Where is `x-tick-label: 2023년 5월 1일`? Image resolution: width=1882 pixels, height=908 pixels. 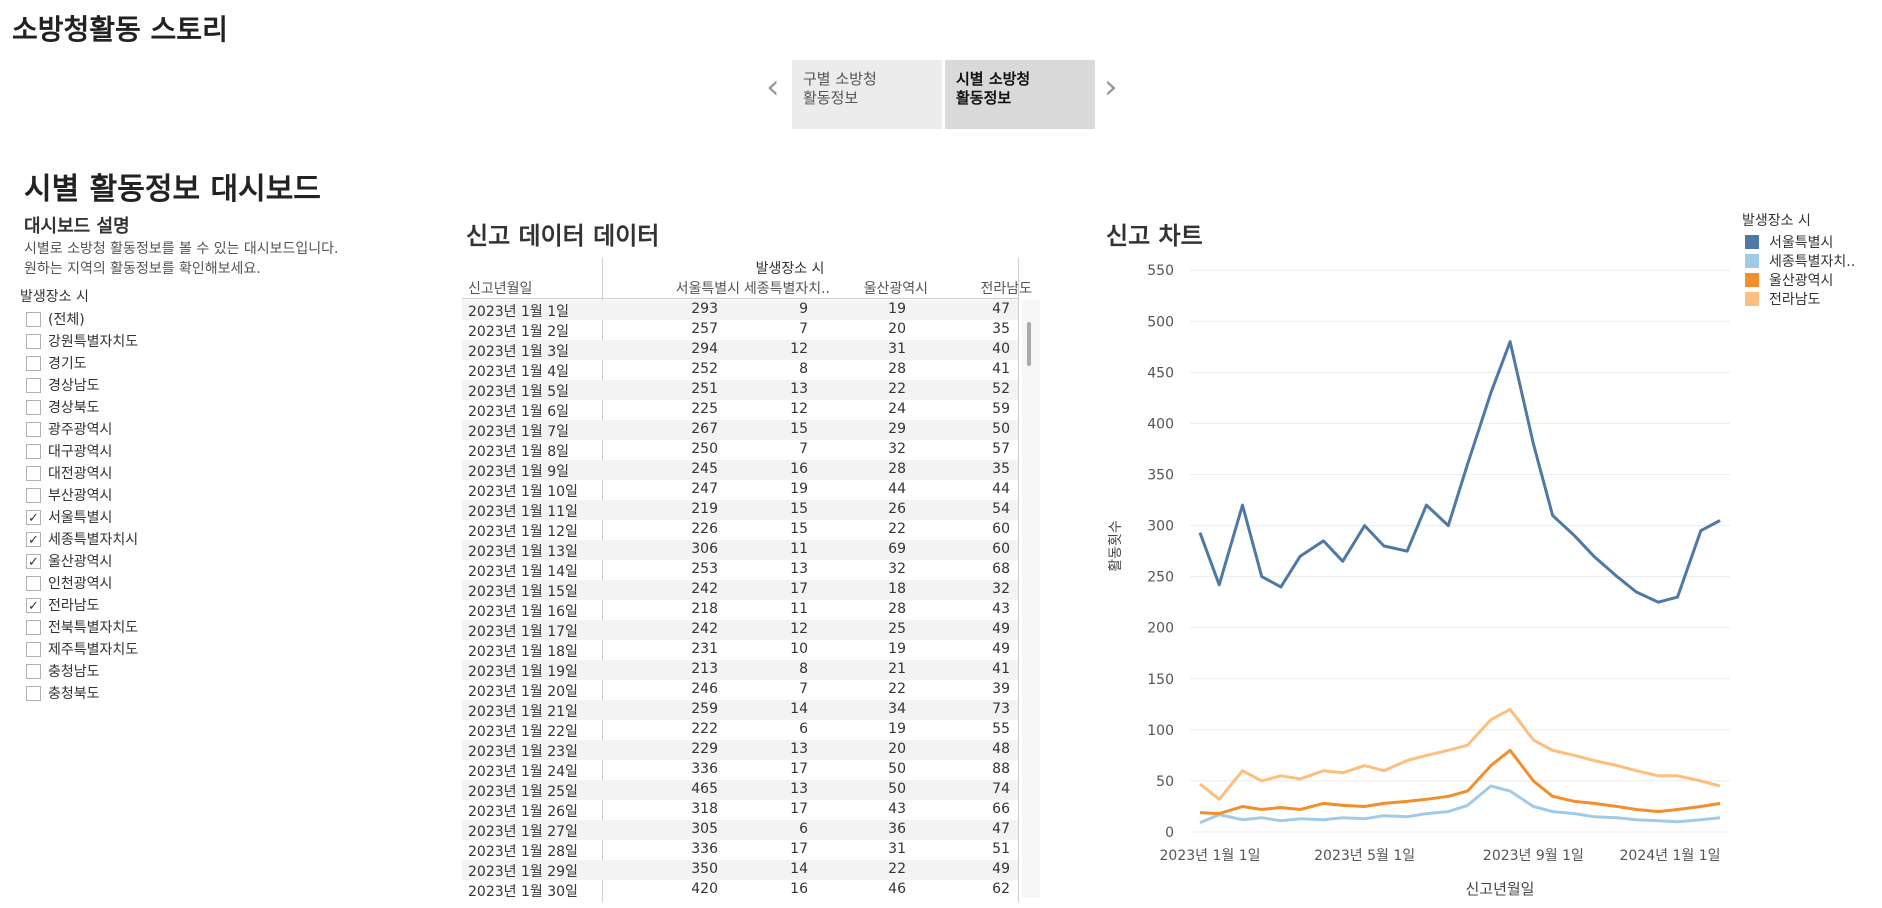 x-tick-label: 2023년 5월 1일 is located at coordinates (1364, 856).